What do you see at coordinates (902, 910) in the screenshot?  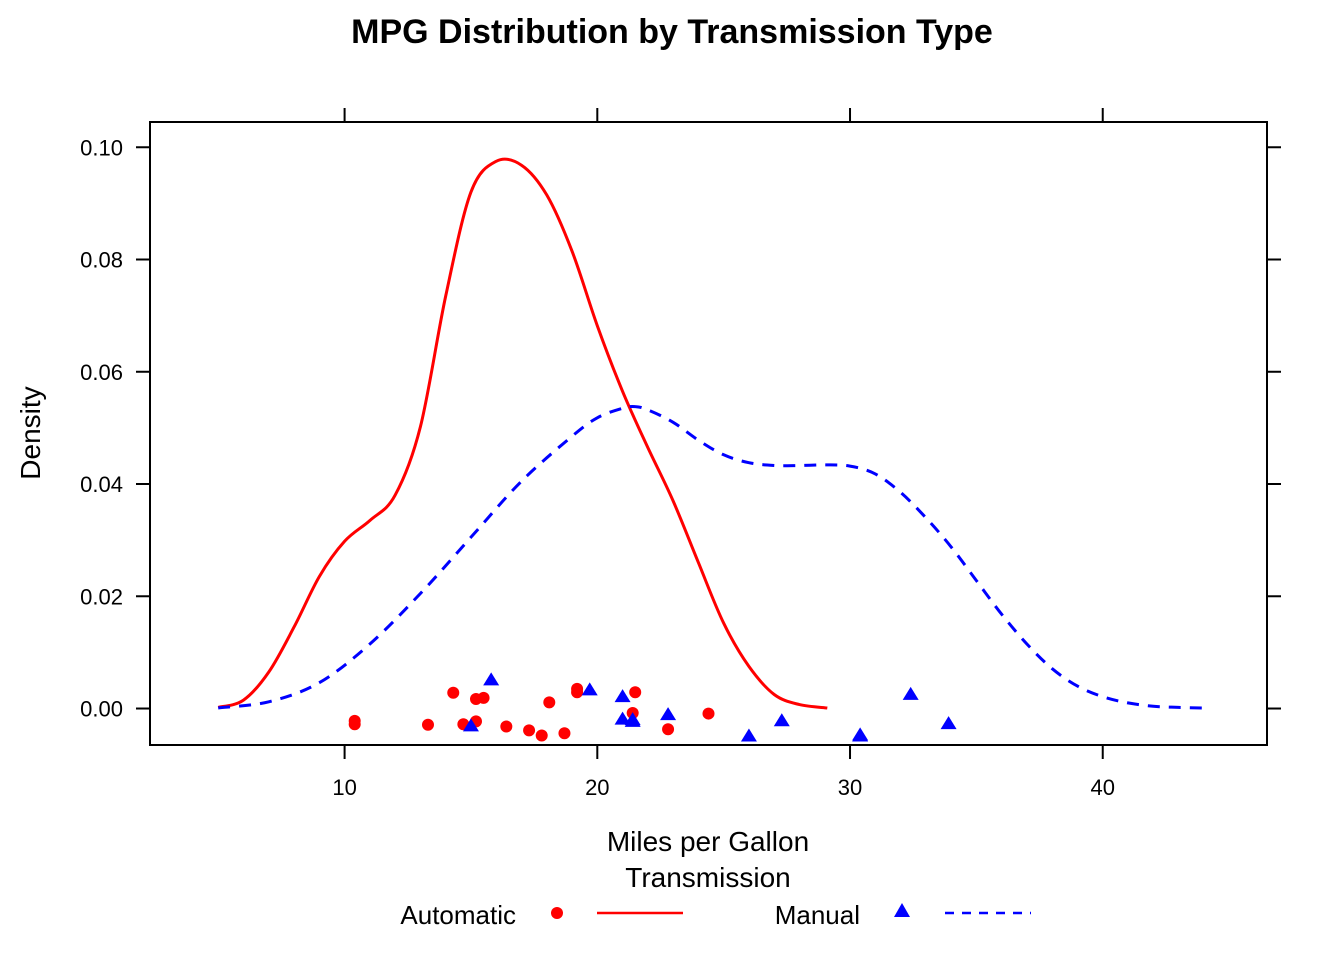 I see `legend-marker-manual` at bounding box center [902, 910].